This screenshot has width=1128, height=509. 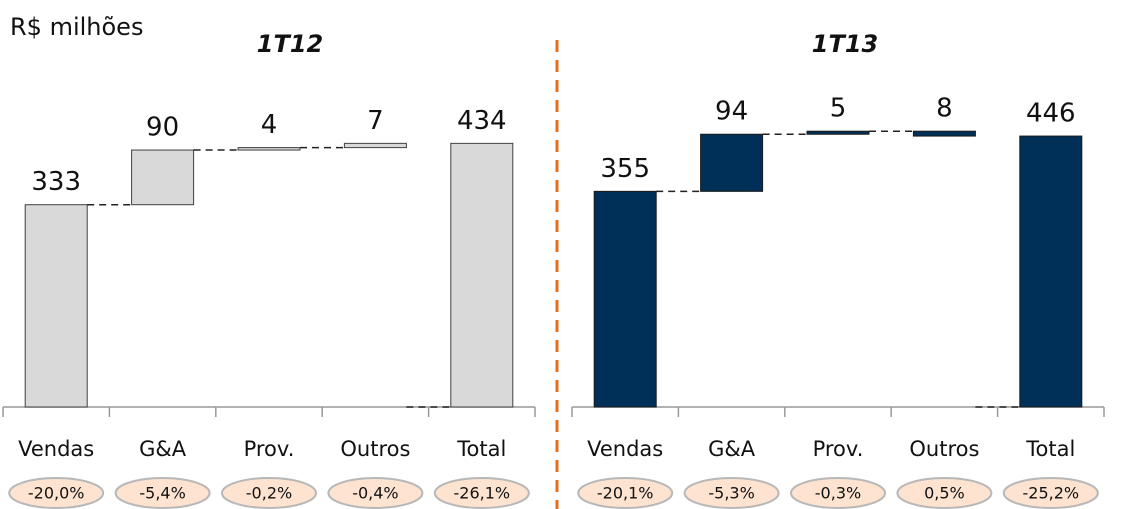 What do you see at coordinates (375, 121) in the screenshot?
I see `value-label: 7` at bounding box center [375, 121].